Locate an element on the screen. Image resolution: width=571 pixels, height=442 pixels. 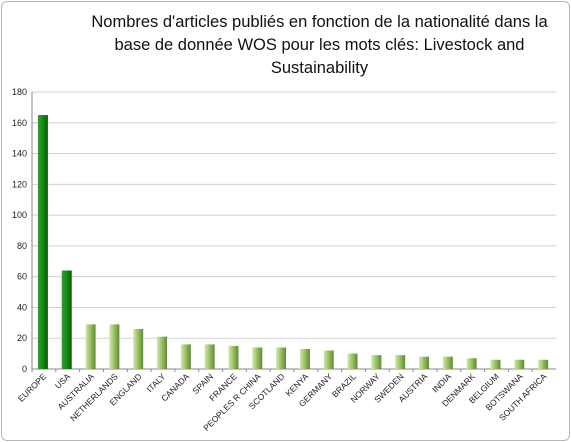
y-tick-label: 80 is located at coordinates (22, 246).